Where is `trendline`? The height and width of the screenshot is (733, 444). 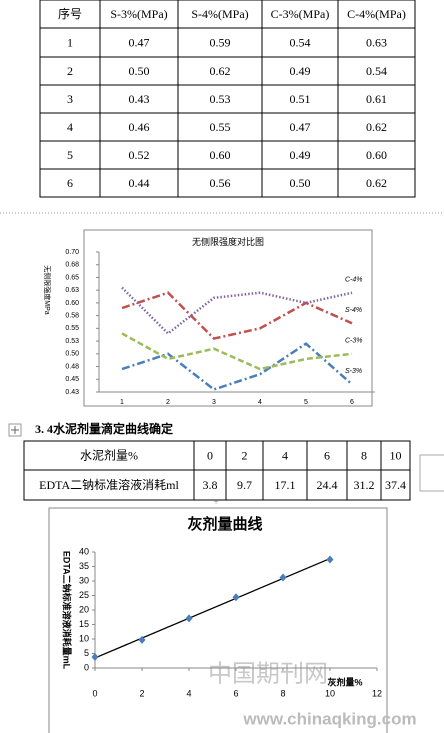 trendline is located at coordinates (212, 608).